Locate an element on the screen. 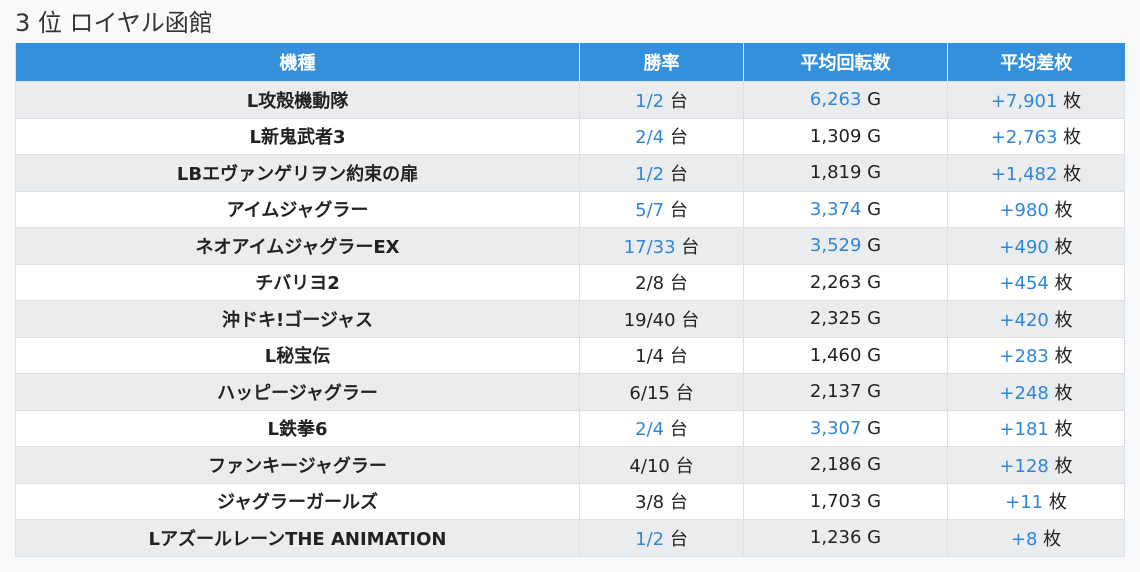 The width and height of the screenshot is (1140, 572). machine-name: チバリヨ2 is located at coordinates (297, 282).